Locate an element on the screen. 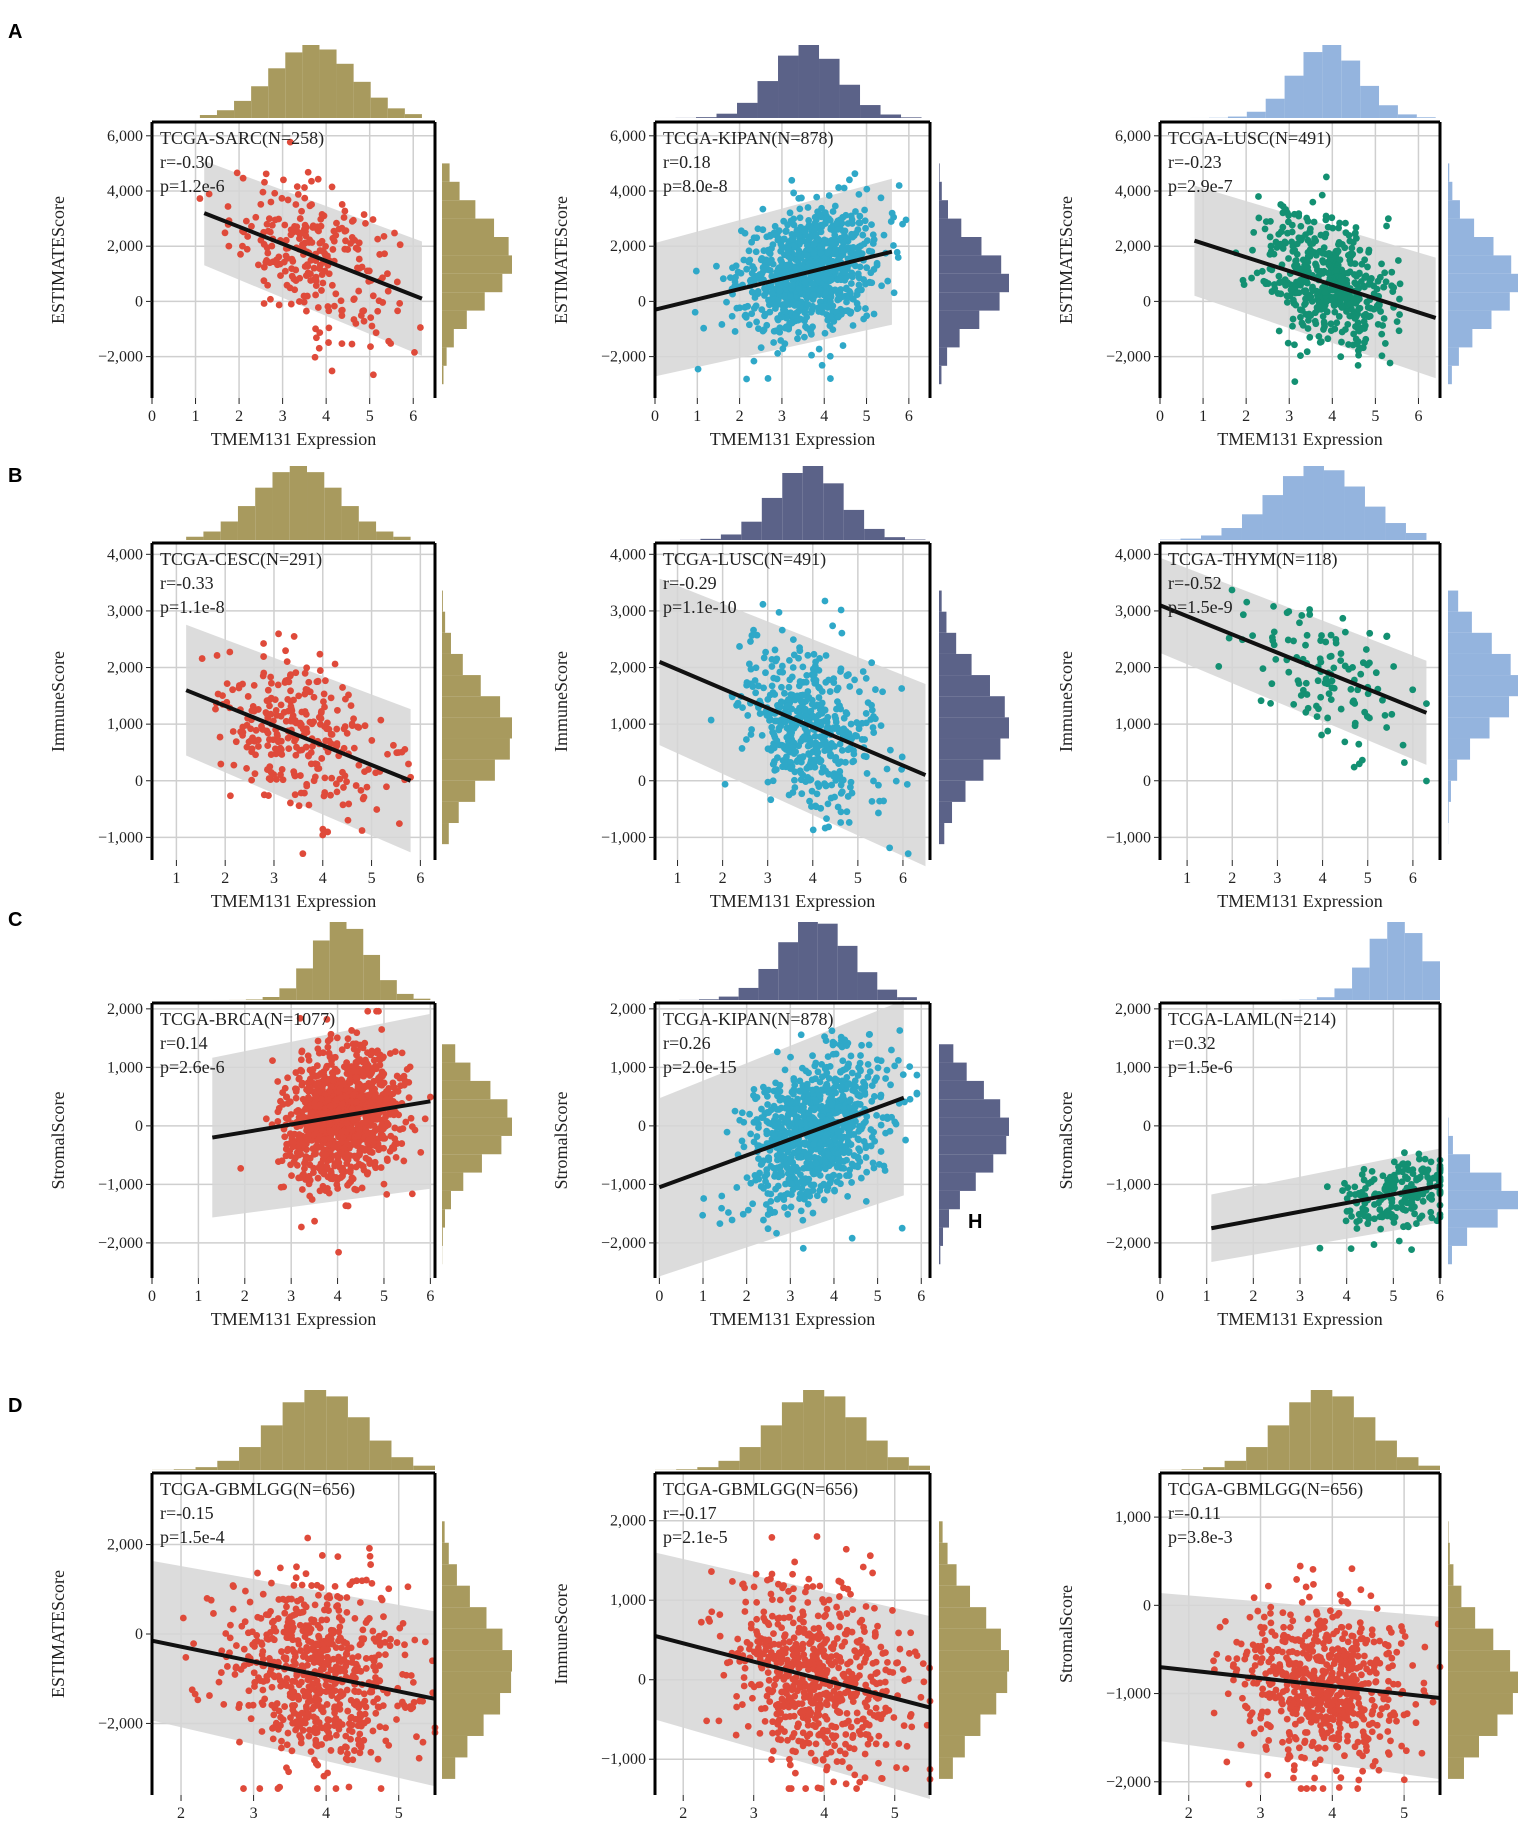 Image resolution: width=1535 pixels, height=1829 pixels. x-tick-label: 4 is located at coordinates (323, 878).